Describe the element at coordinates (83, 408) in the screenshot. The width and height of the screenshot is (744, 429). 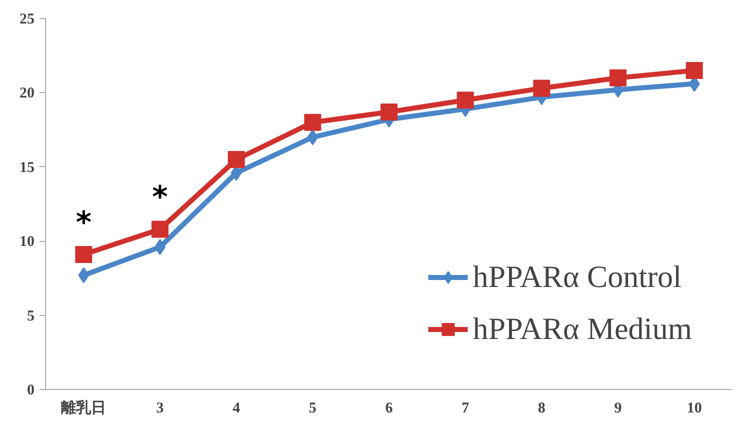
I see `x-tick-label: 離乳日` at that location.